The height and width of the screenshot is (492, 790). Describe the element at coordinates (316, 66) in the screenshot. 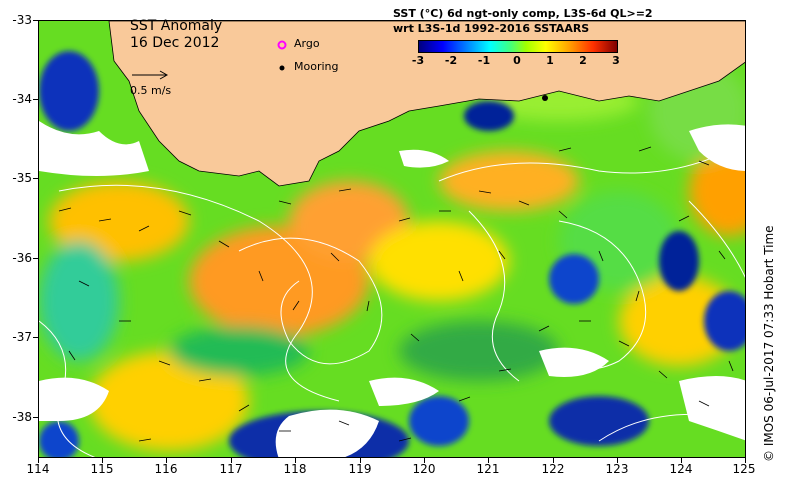

I see `mooring-legend-label: Mooring` at that location.